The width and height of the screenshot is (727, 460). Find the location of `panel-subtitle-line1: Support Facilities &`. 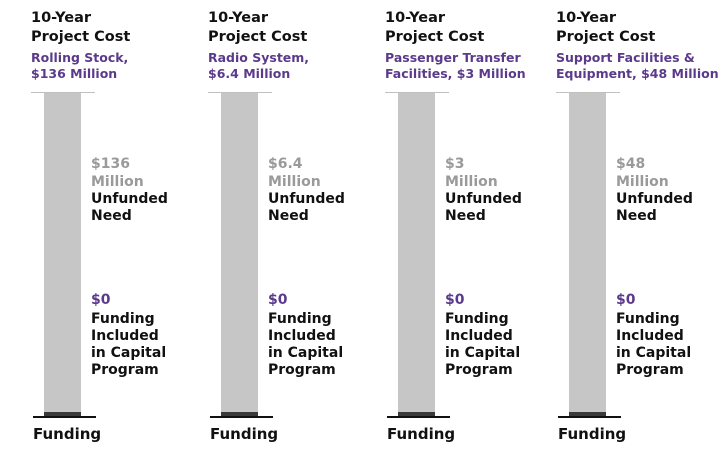

panel-subtitle-line1: Support Facilities & is located at coordinates (625, 57).